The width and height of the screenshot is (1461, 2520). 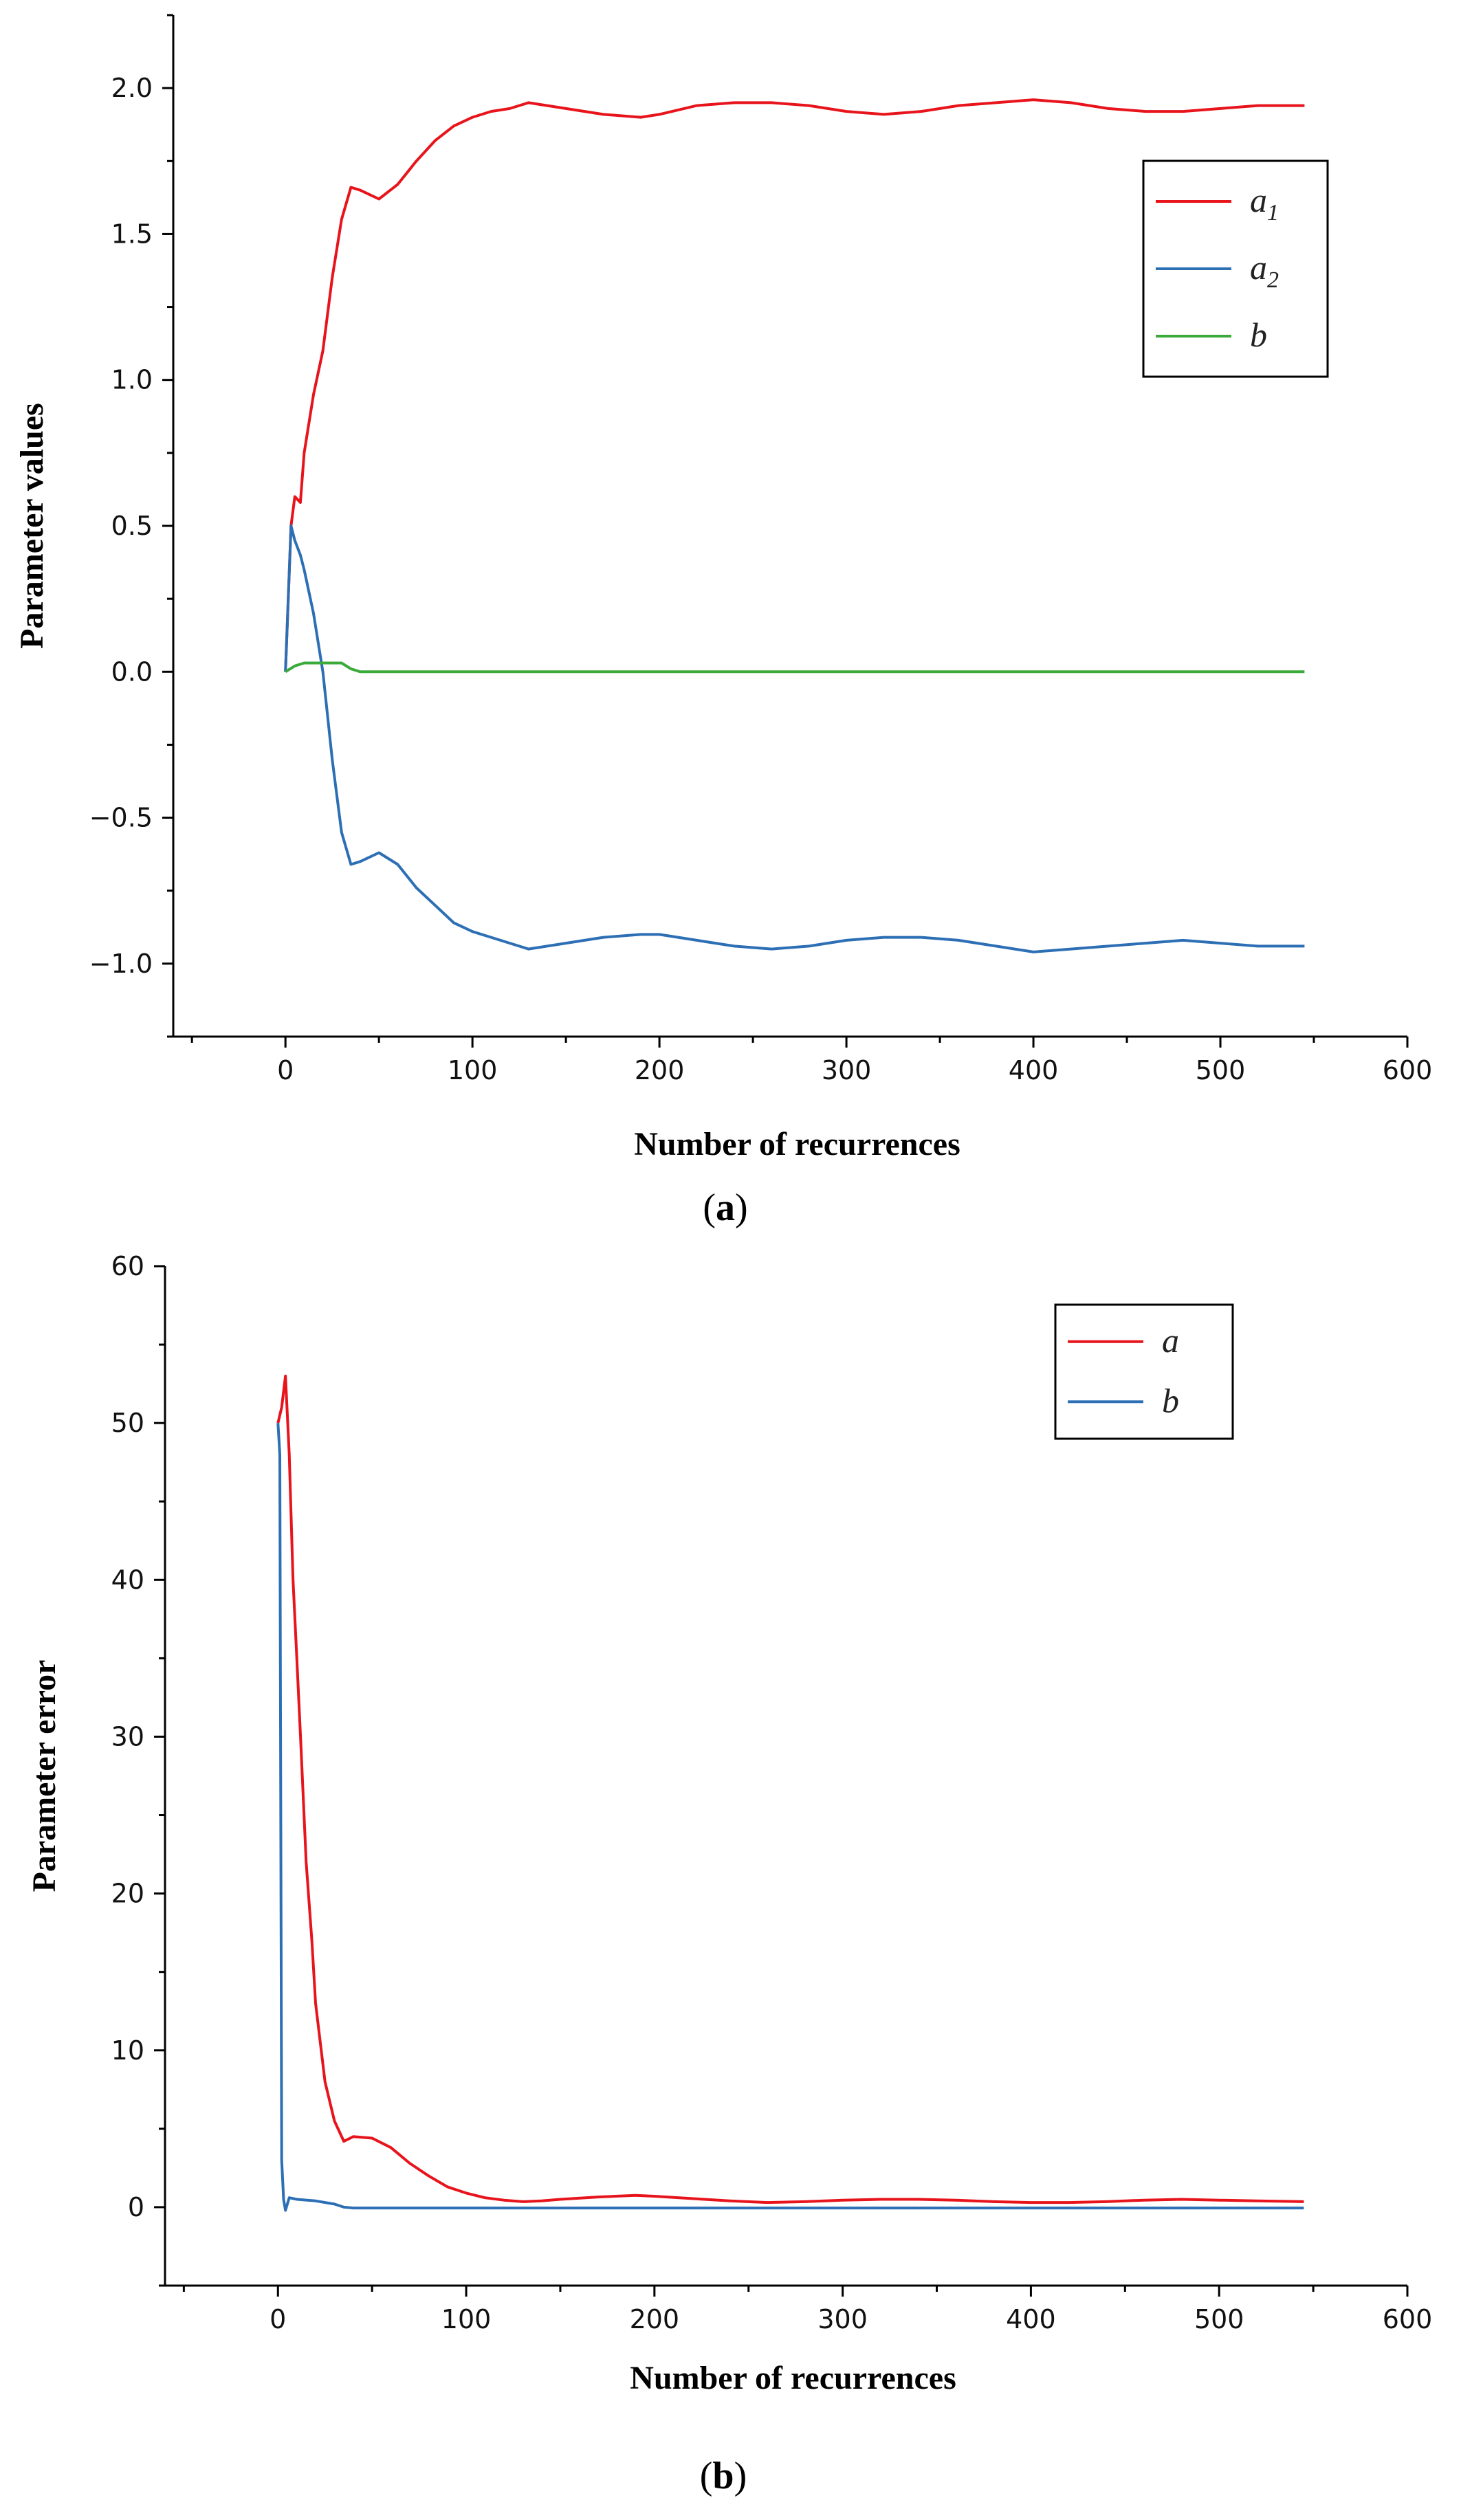 What do you see at coordinates (121, 818) in the screenshot?
I see `y-tick-label: −0.5` at bounding box center [121, 818].